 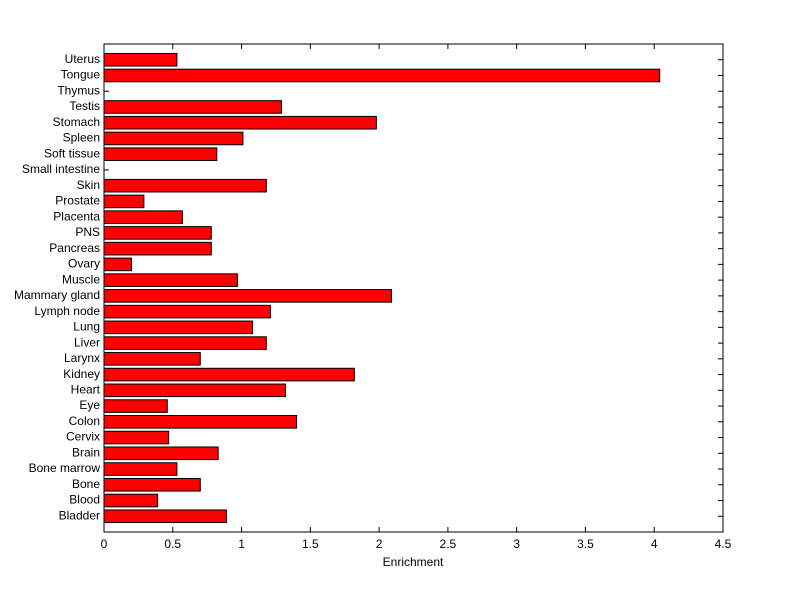 I want to click on x-tick-label: 3, so click(x=516, y=544).